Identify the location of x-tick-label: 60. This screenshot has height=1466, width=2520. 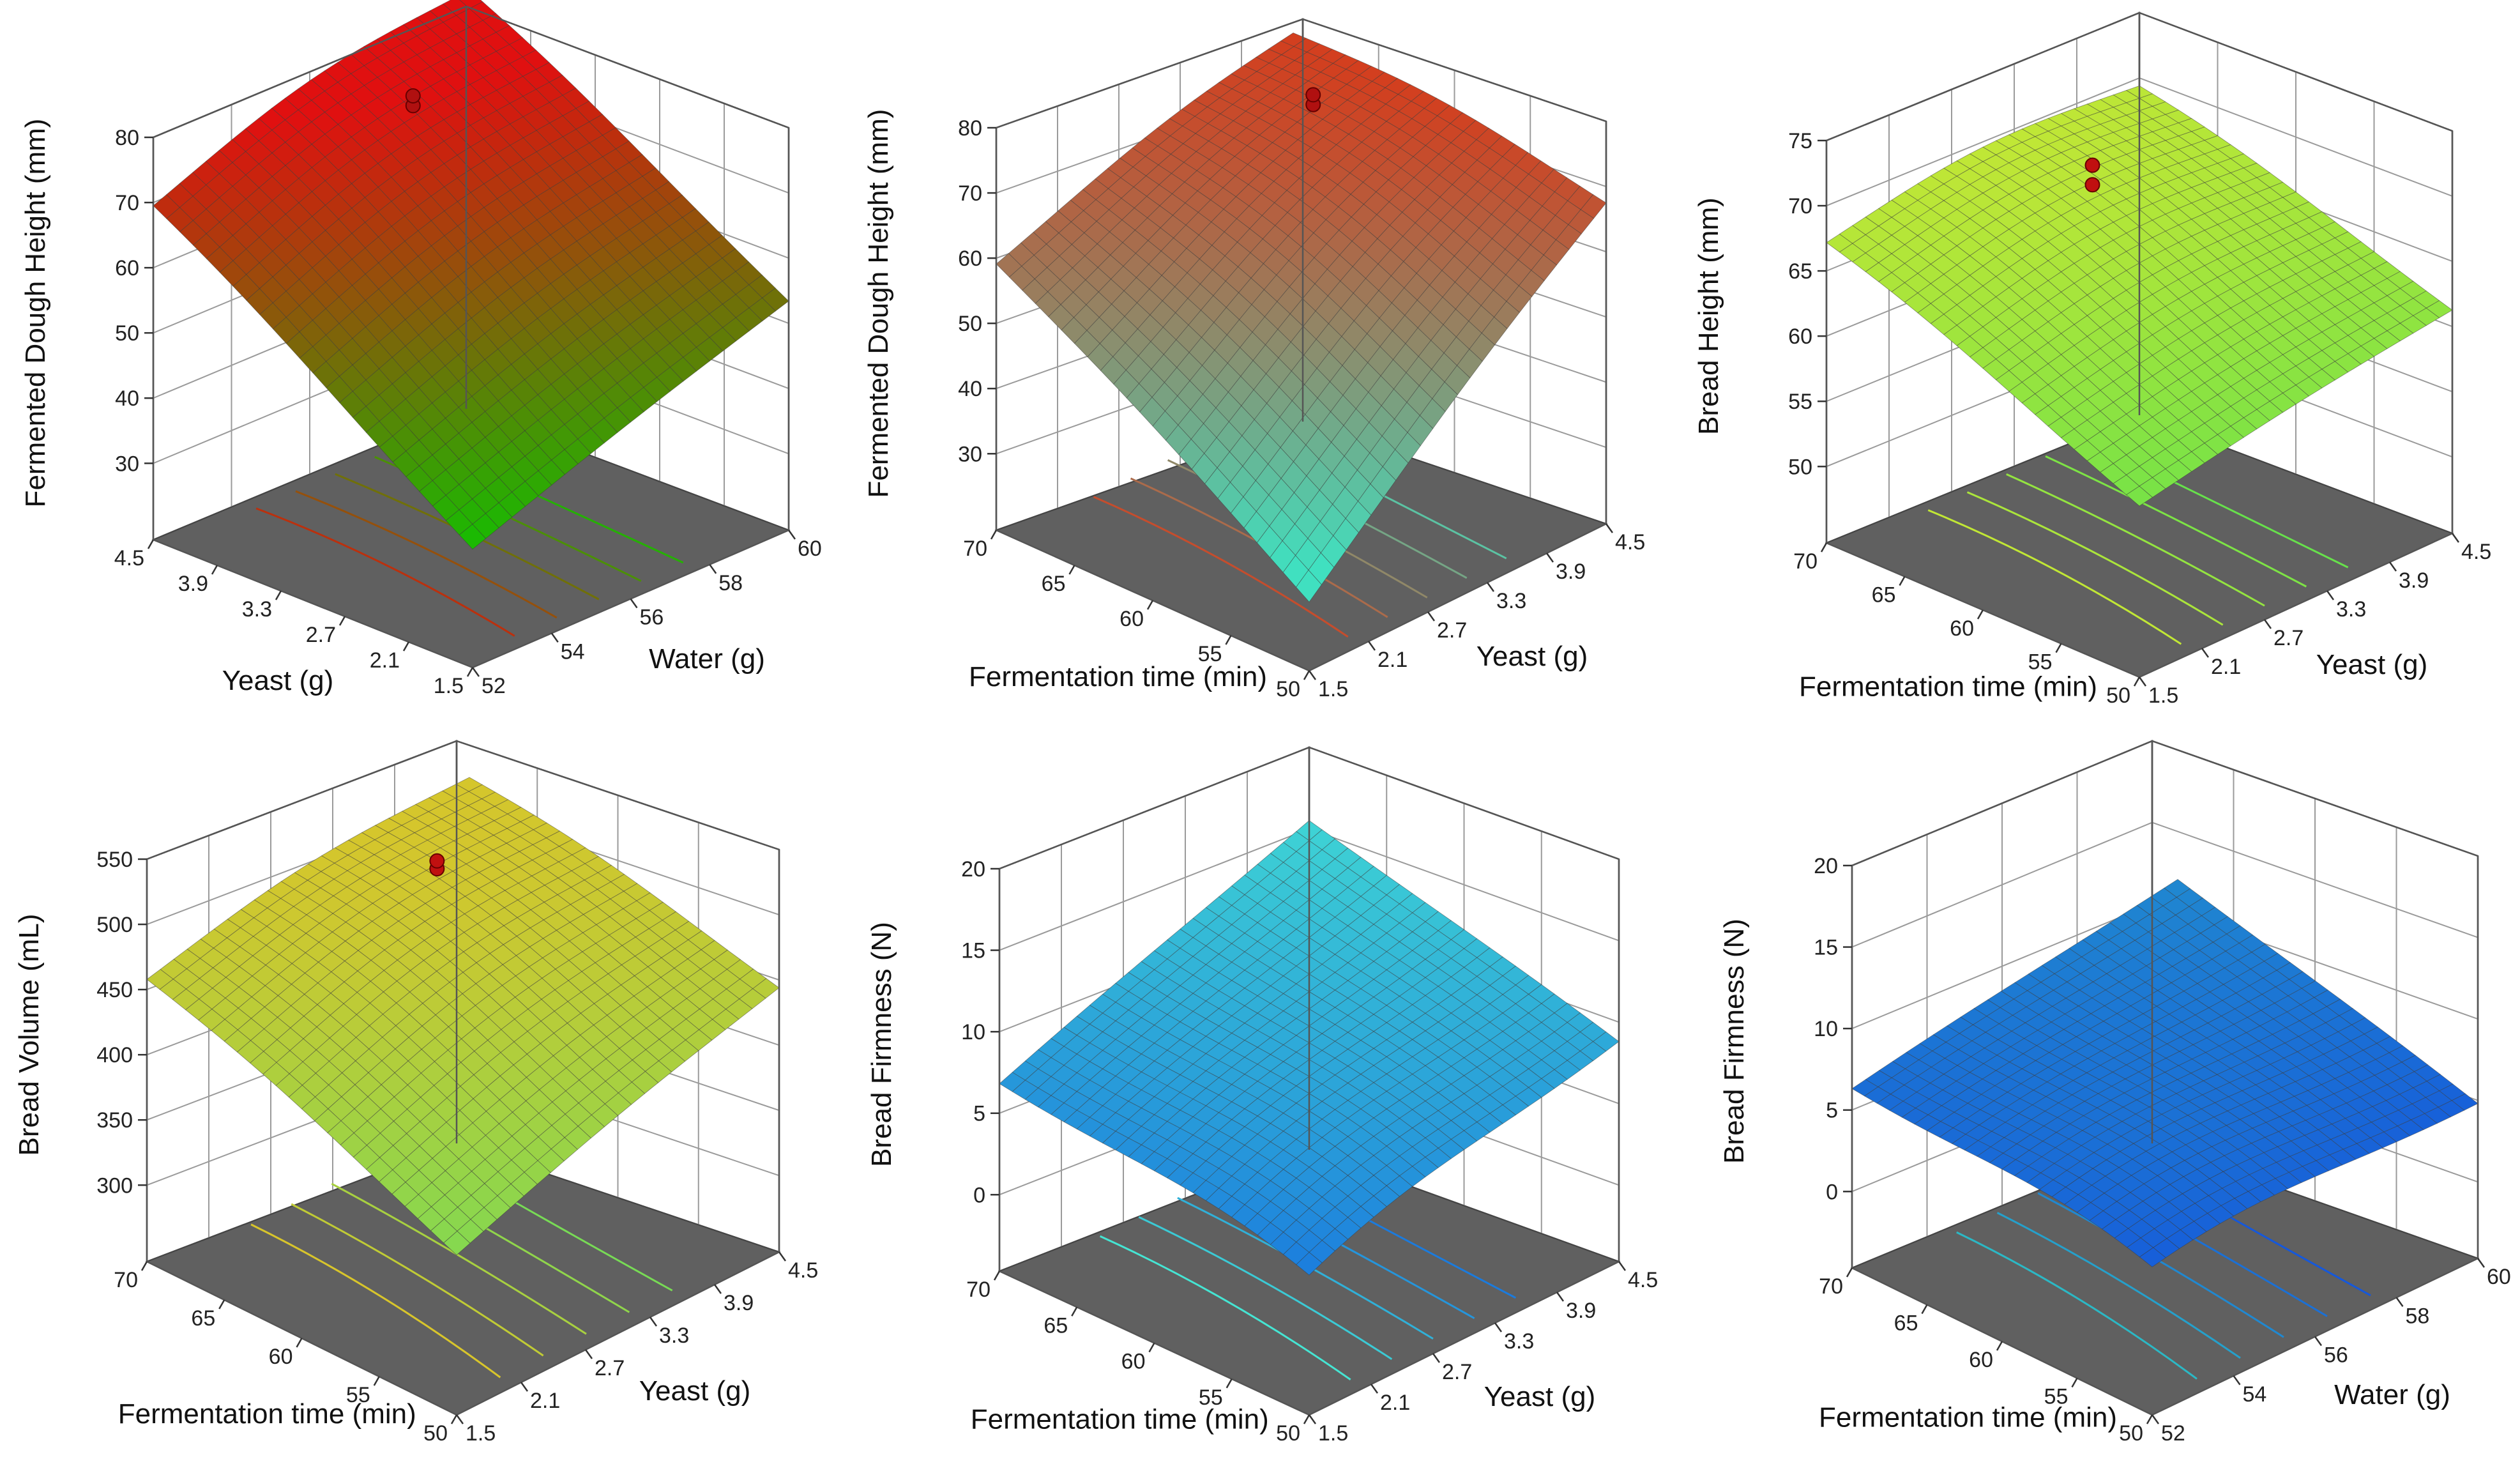
(1962, 628).